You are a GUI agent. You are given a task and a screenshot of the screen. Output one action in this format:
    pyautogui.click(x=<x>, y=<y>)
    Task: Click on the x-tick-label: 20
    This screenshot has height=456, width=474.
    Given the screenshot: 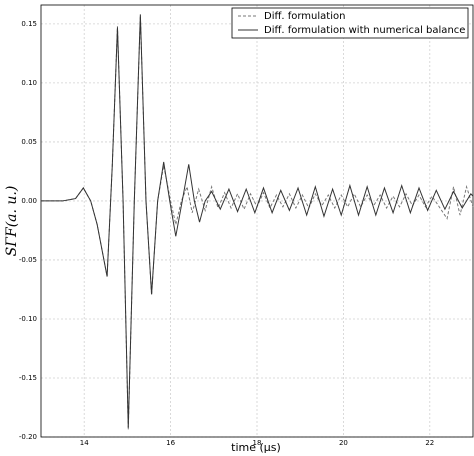 What is the action you would take?
    pyautogui.click(x=343, y=443)
    